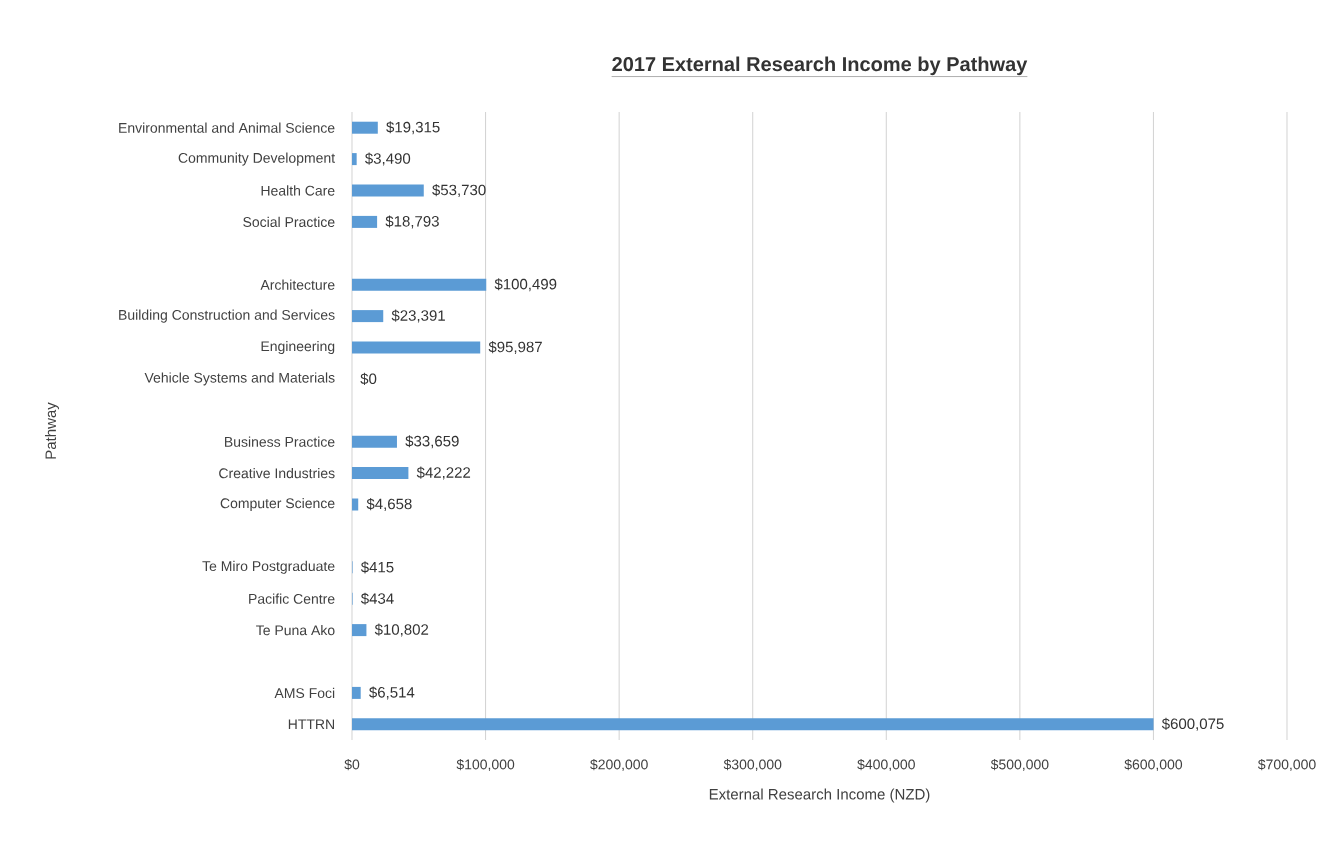  I want to click on data-label: $53,730, so click(459, 190).